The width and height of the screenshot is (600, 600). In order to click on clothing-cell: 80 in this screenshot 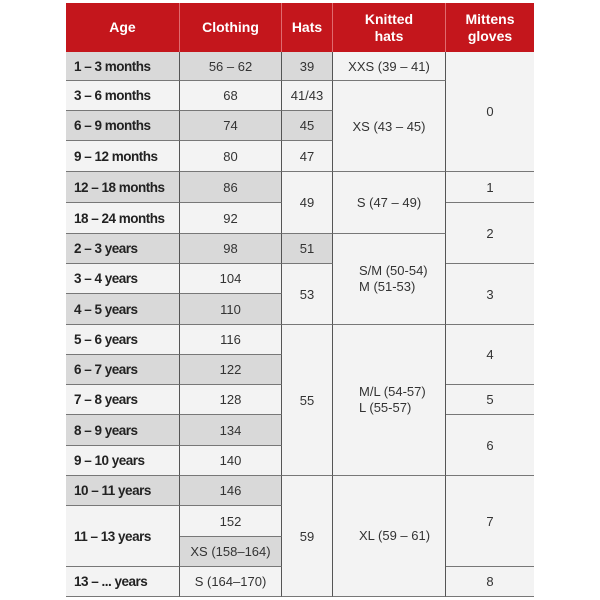, I will do `click(231, 156)`.